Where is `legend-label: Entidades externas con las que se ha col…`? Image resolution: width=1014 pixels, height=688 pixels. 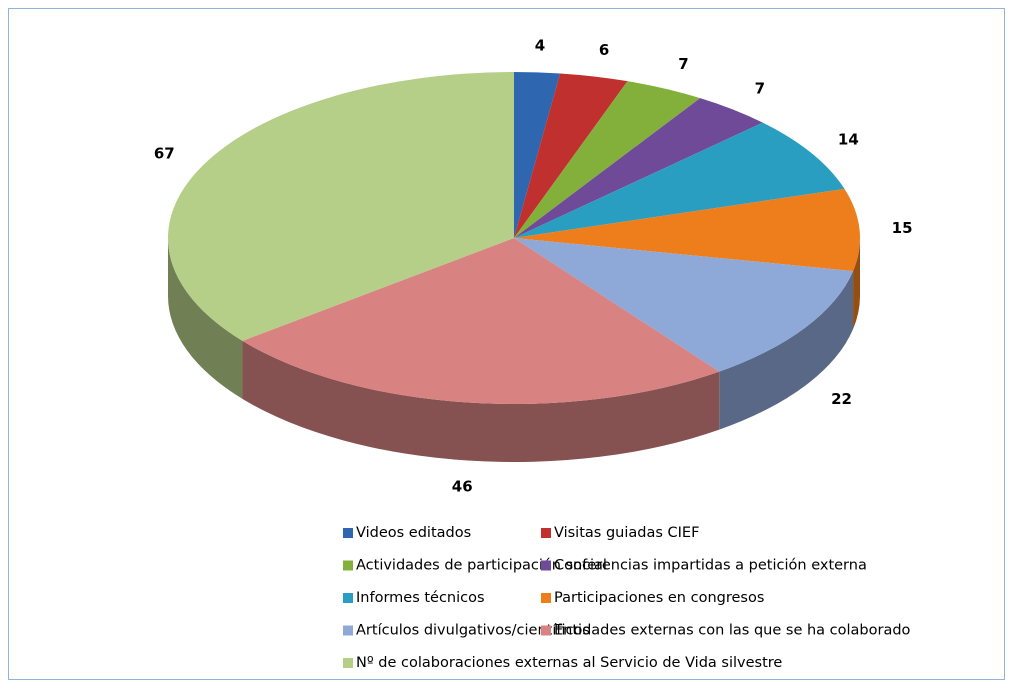
legend-label: Entidades externas con las que se ha col… is located at coordinates (732, 631).